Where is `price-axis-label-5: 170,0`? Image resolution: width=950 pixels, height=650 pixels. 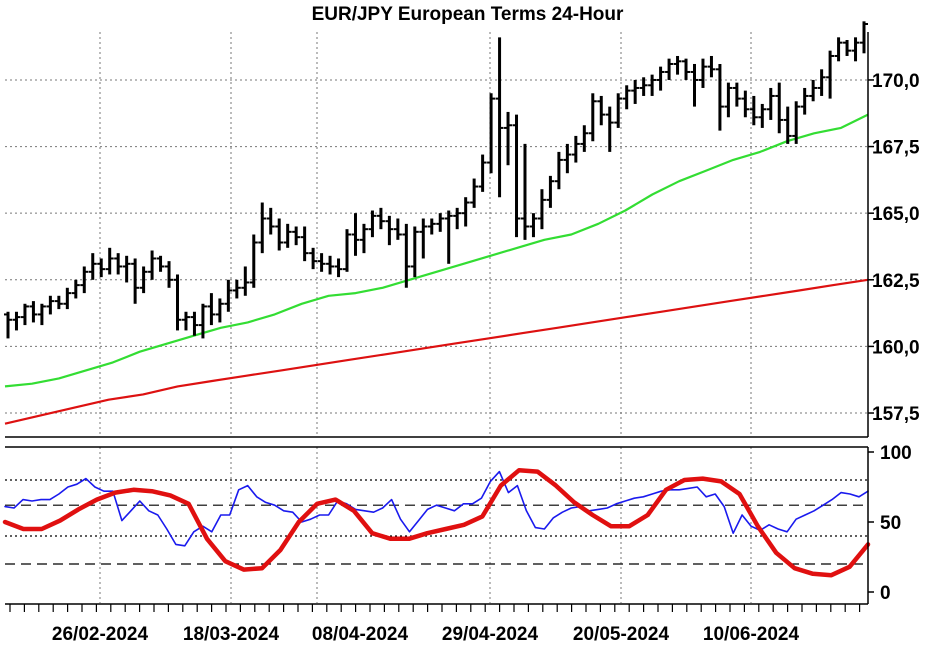
price-axis-label-5: 170,0 is located at coordinates (896, 81).